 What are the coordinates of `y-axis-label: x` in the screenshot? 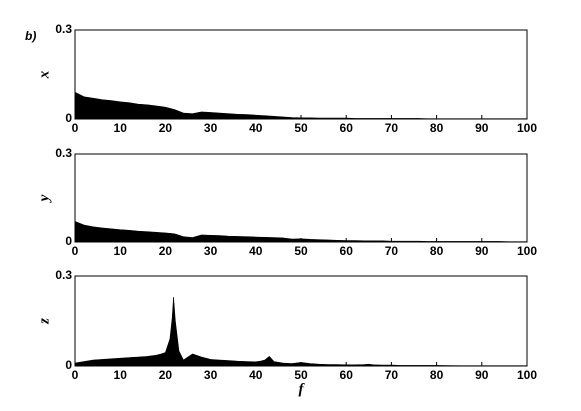 It's located at (44, 74).